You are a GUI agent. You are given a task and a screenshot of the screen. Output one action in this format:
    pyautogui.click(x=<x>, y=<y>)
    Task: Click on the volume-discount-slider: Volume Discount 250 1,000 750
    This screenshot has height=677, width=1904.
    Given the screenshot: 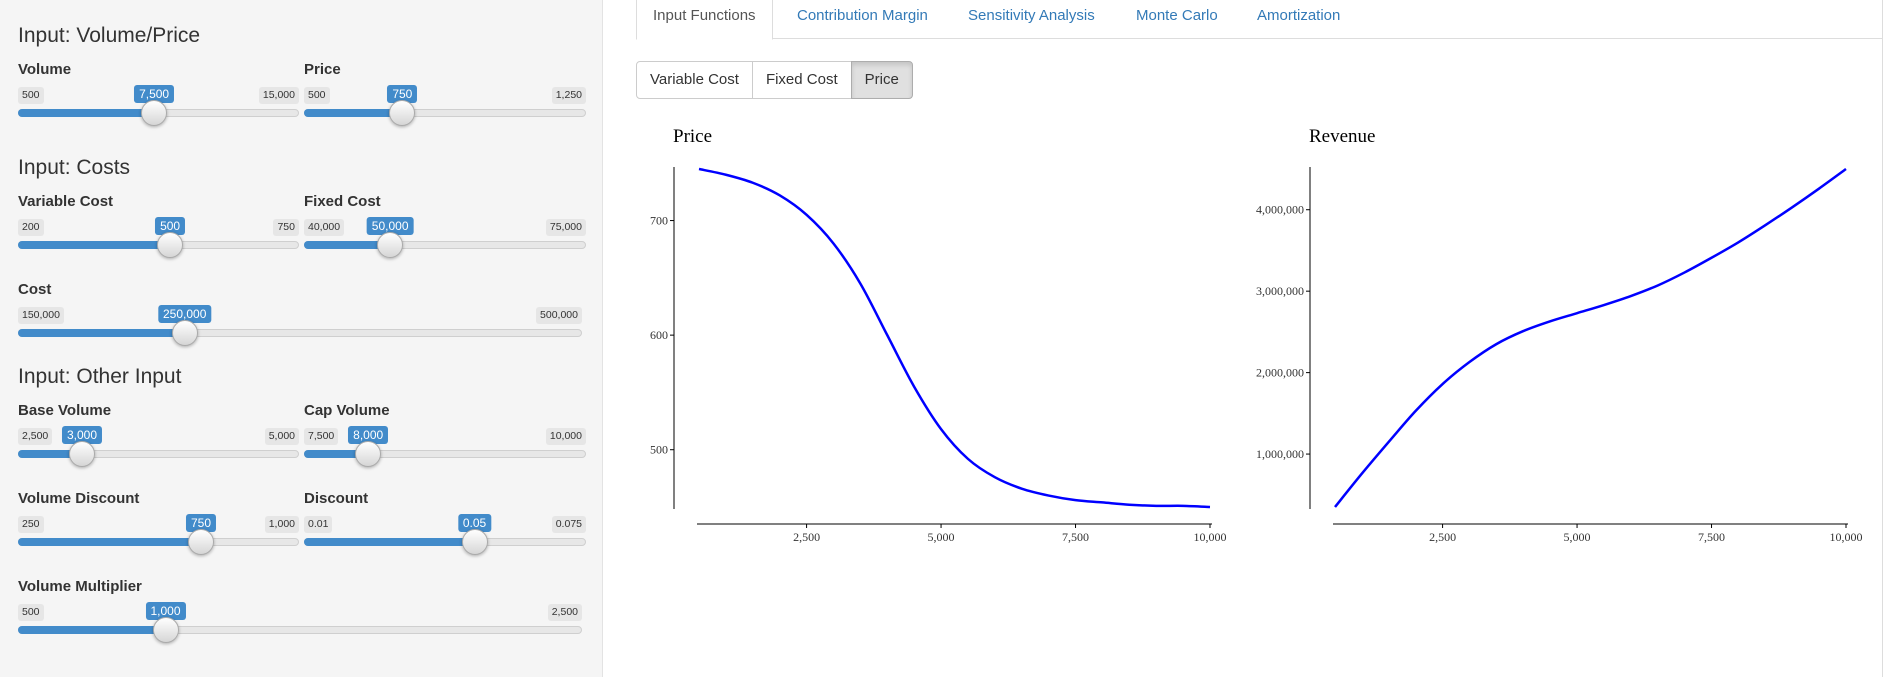 What is the action you would take?
    pyautogui.click(x=158, y=529)
    